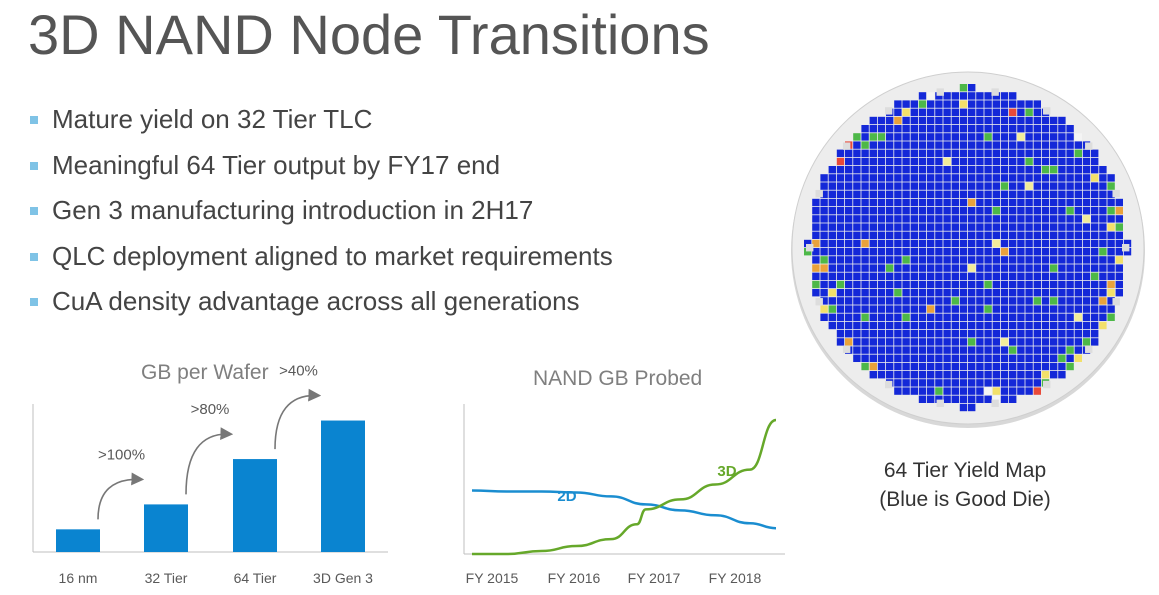 This screenshot has height=595, width=1159. Describe the element at coordinates (624, 487) in the screenshot. I see `series-line-3D` at that location.